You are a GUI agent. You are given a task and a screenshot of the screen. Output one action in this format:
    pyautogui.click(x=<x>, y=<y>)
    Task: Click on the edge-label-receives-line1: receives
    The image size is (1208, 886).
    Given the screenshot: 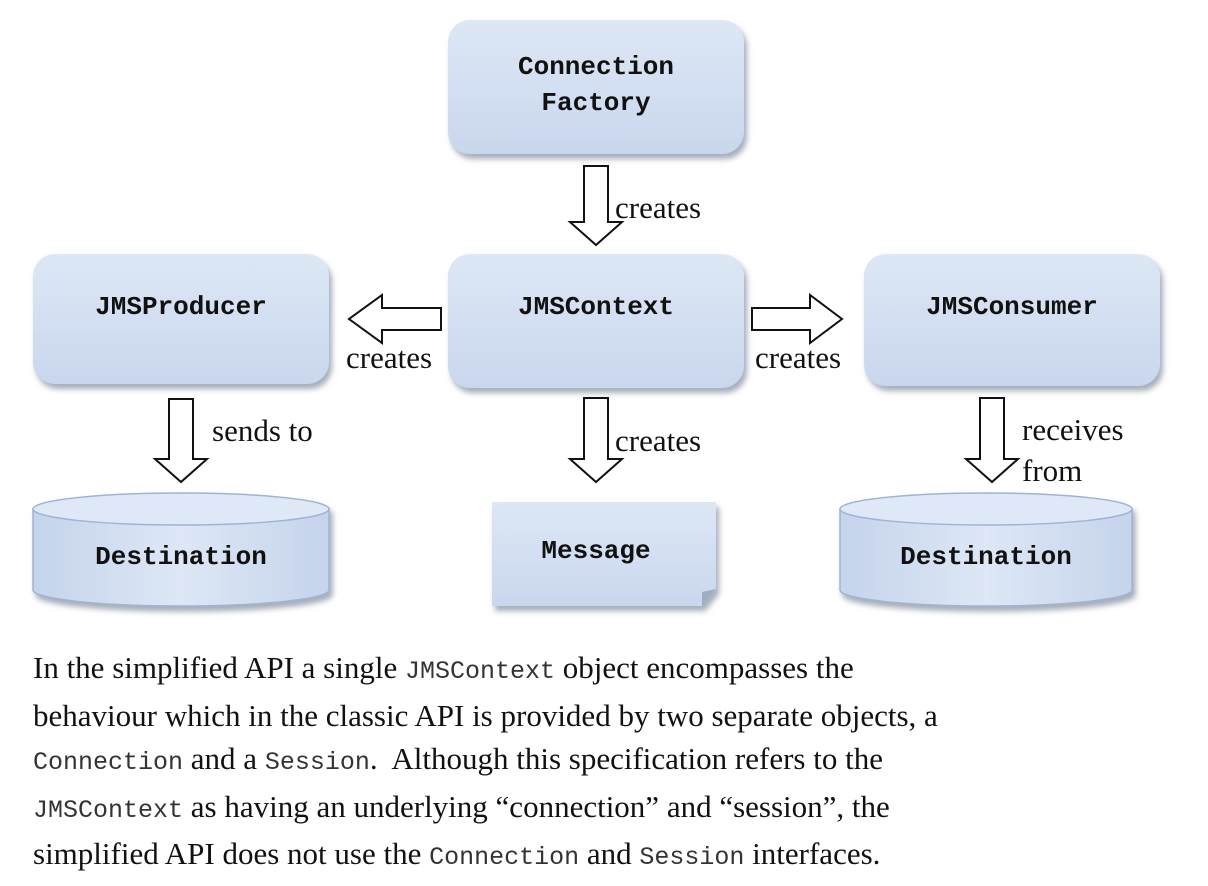 What is the action you would take?
    pyautogui.click(x=1073, y=429)
    